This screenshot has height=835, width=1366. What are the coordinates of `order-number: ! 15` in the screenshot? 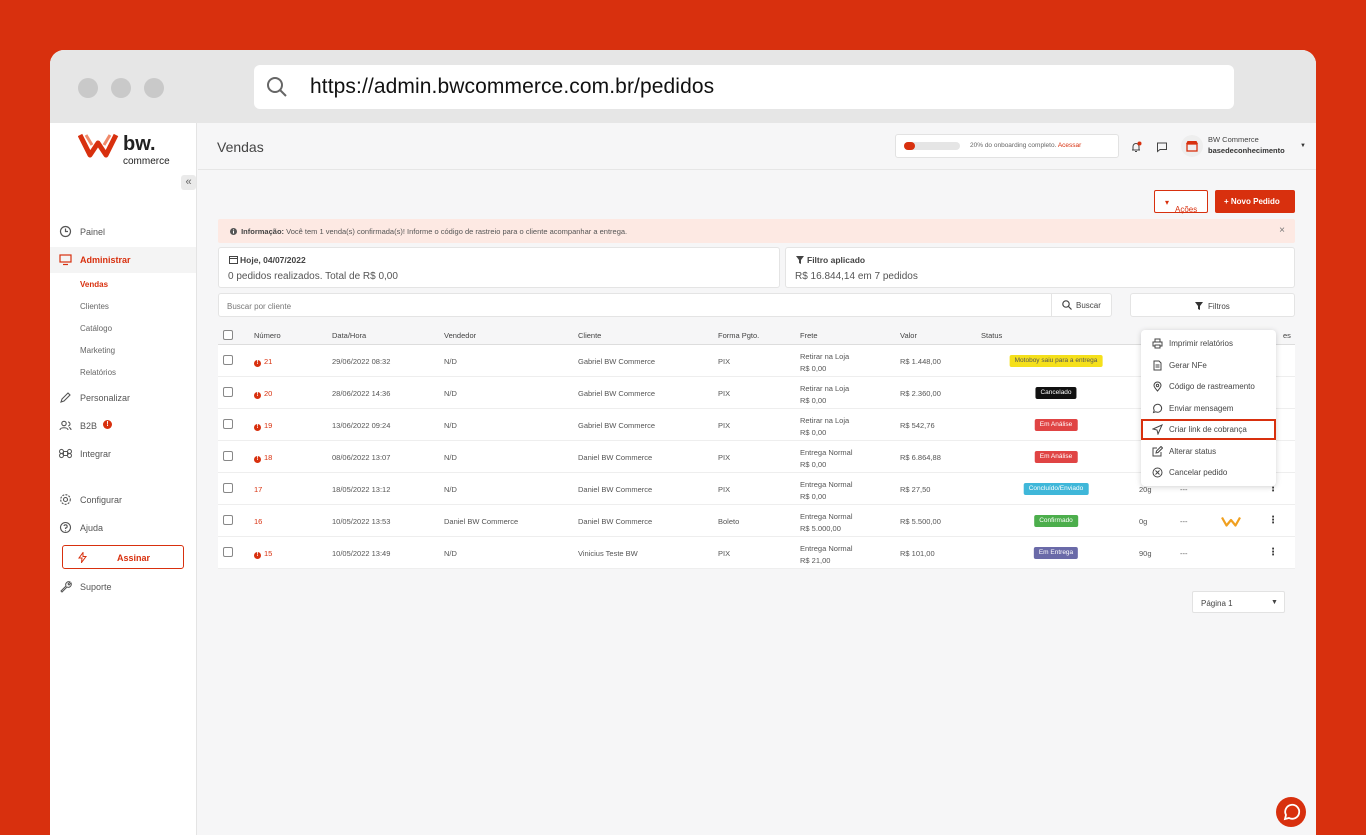 It's located at (263, 554).